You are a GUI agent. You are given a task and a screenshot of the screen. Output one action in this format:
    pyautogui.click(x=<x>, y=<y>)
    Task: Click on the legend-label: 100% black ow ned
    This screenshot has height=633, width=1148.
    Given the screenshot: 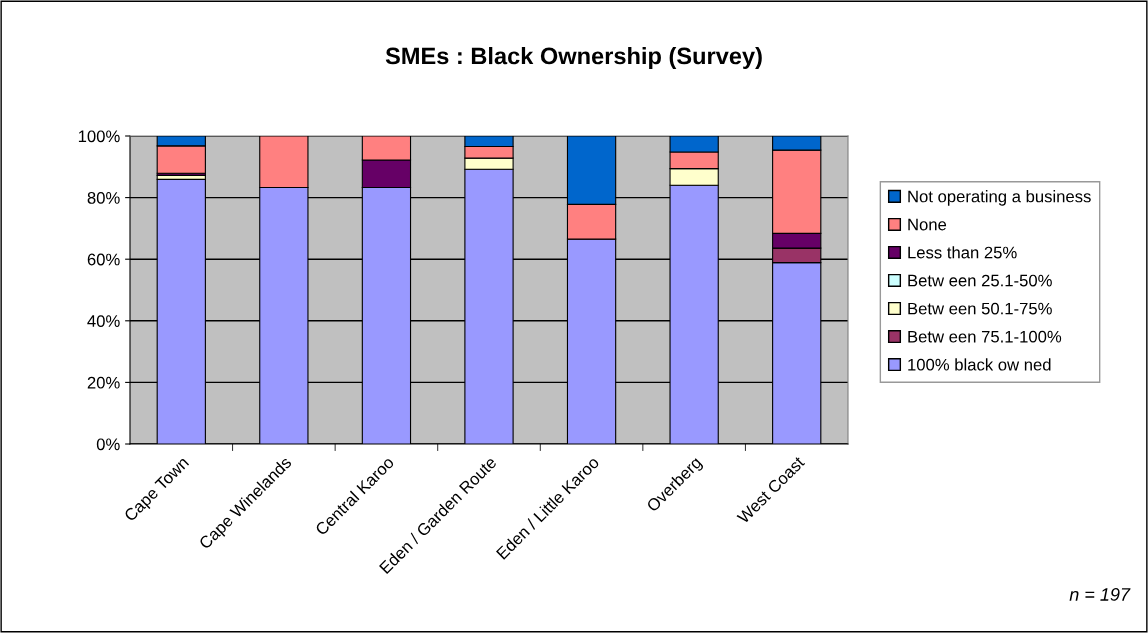 What is the action you would take?
    pyautogui.click(x=979, y=364)
    